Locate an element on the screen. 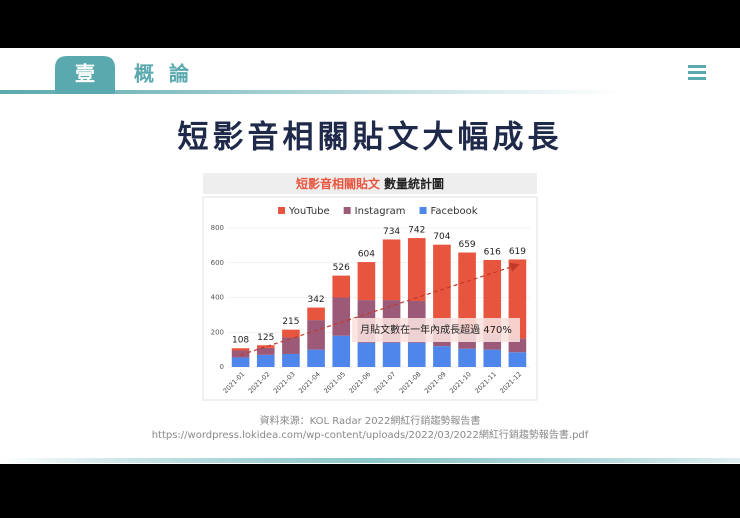  legend-label: Instagram is located at coordinates (380, 211).